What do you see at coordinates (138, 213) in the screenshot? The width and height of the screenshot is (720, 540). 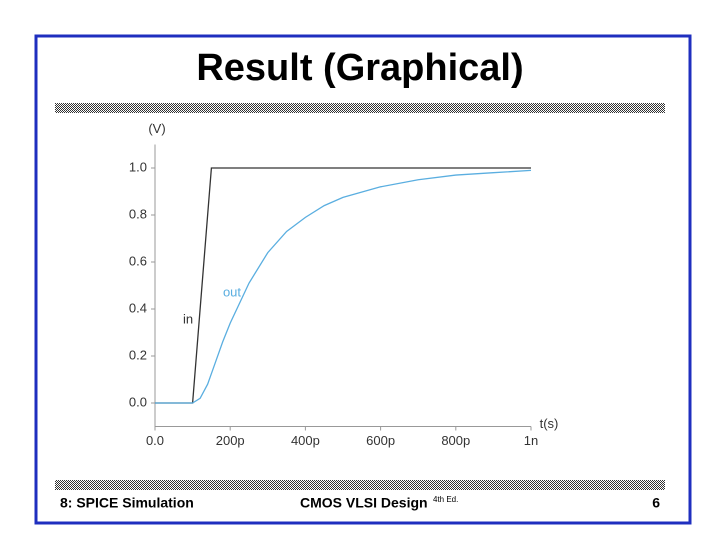 I see `y-tick-label: 0.8` at bounding box center [138, 213].